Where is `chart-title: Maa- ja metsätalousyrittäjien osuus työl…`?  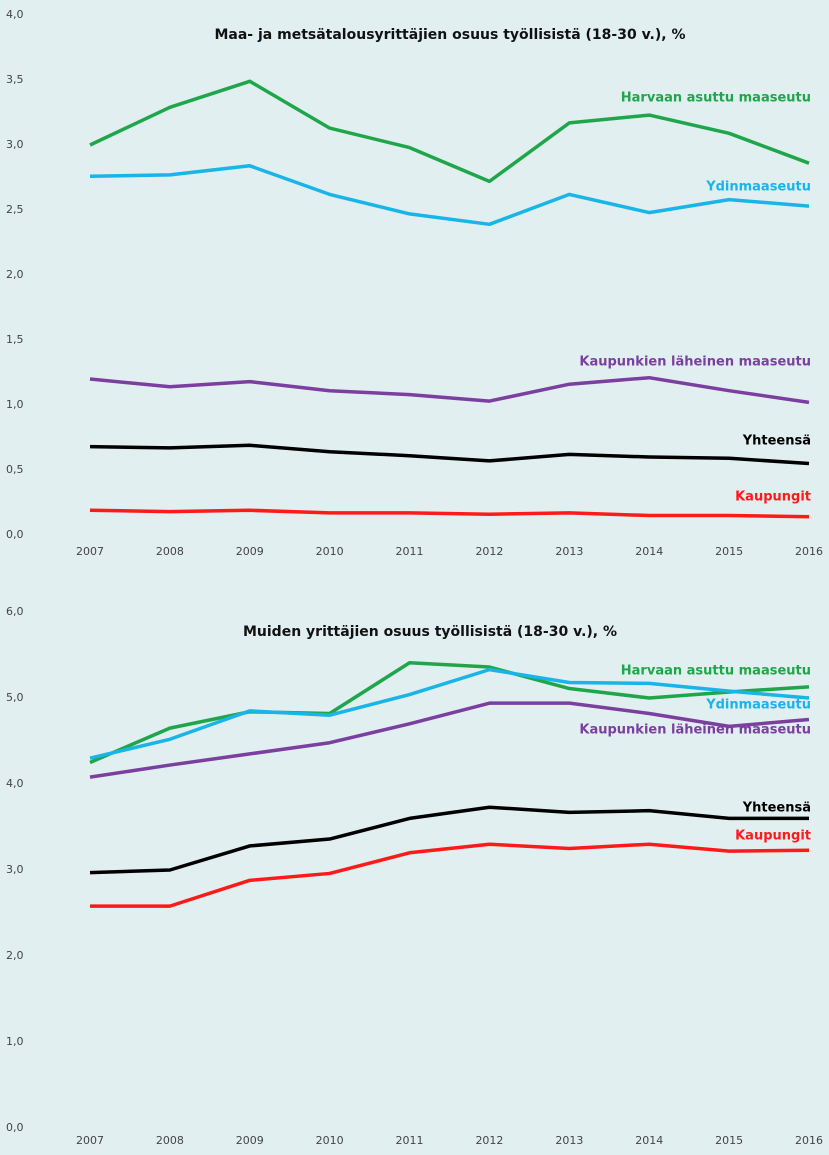
chart-title: Maa- ja metsätalousyrittäjien osuus työl… is located at coordinates (449, 35).